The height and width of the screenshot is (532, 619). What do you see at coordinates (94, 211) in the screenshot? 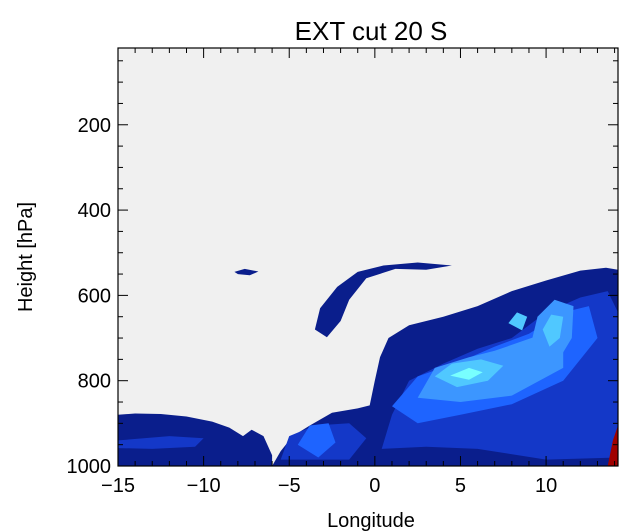
I see `y-tick-label: 400` at bounding box center [94, 211].